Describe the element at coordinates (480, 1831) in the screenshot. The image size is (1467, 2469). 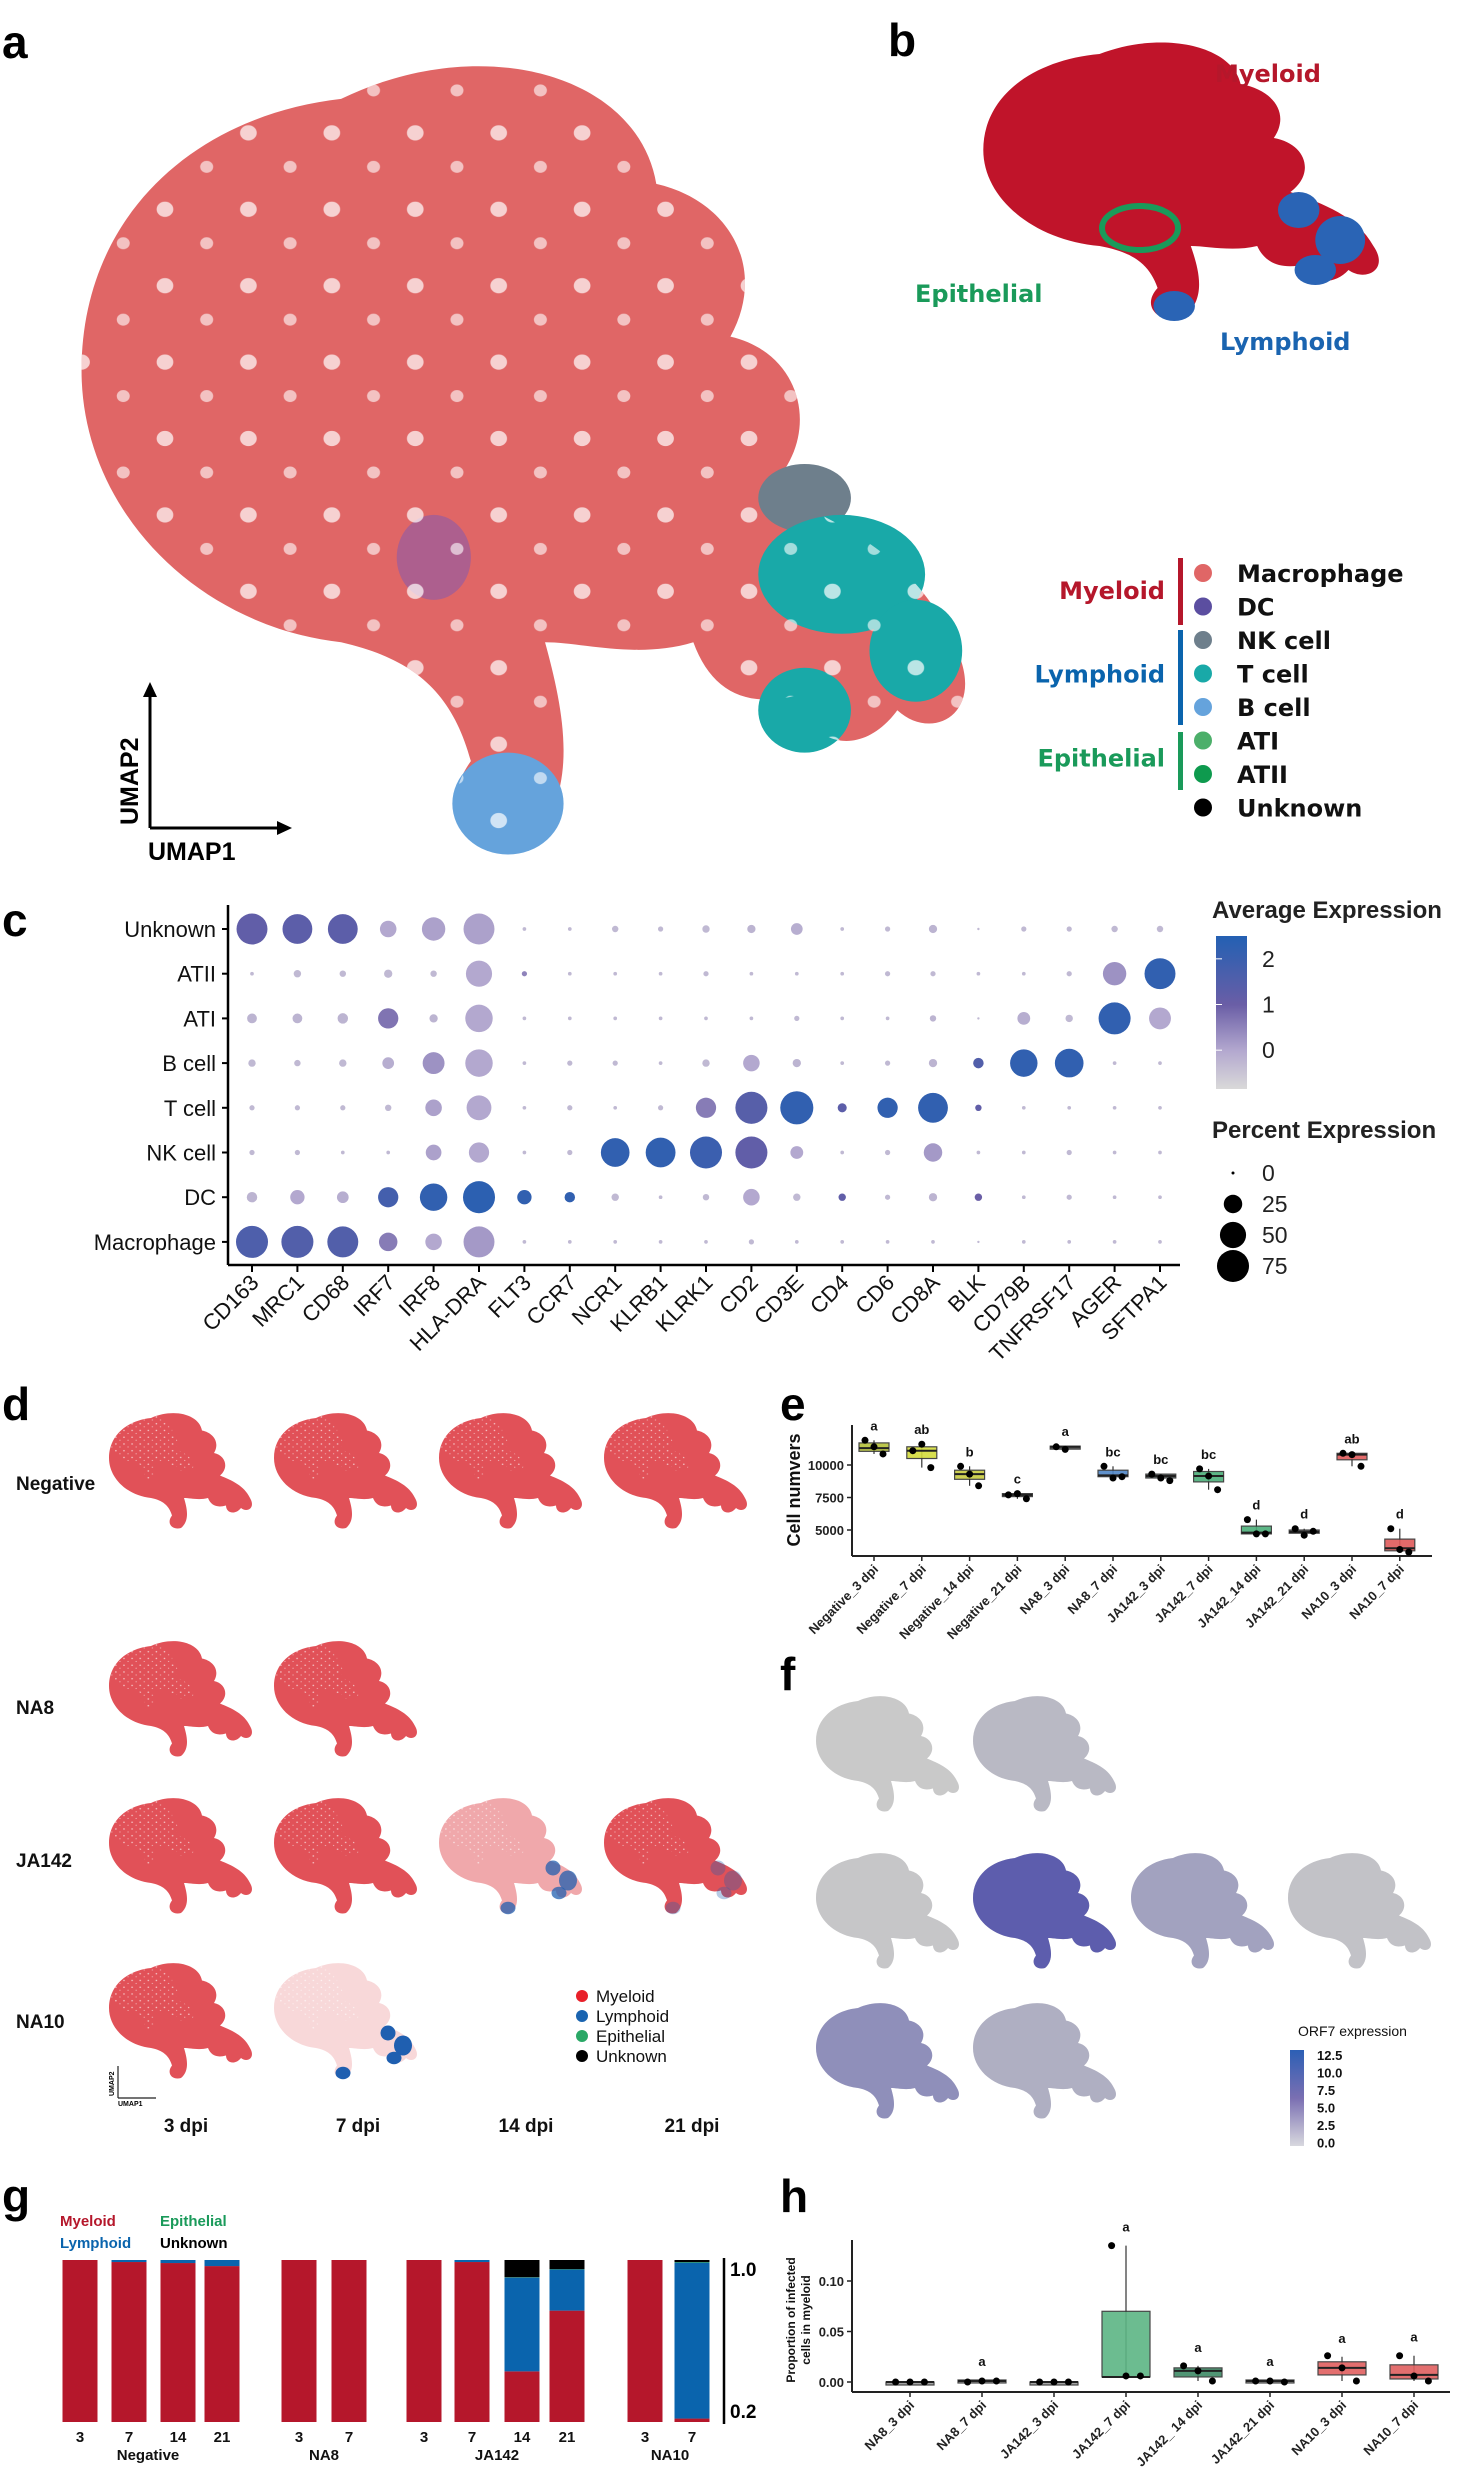
I see `scatter-texture` at that location.